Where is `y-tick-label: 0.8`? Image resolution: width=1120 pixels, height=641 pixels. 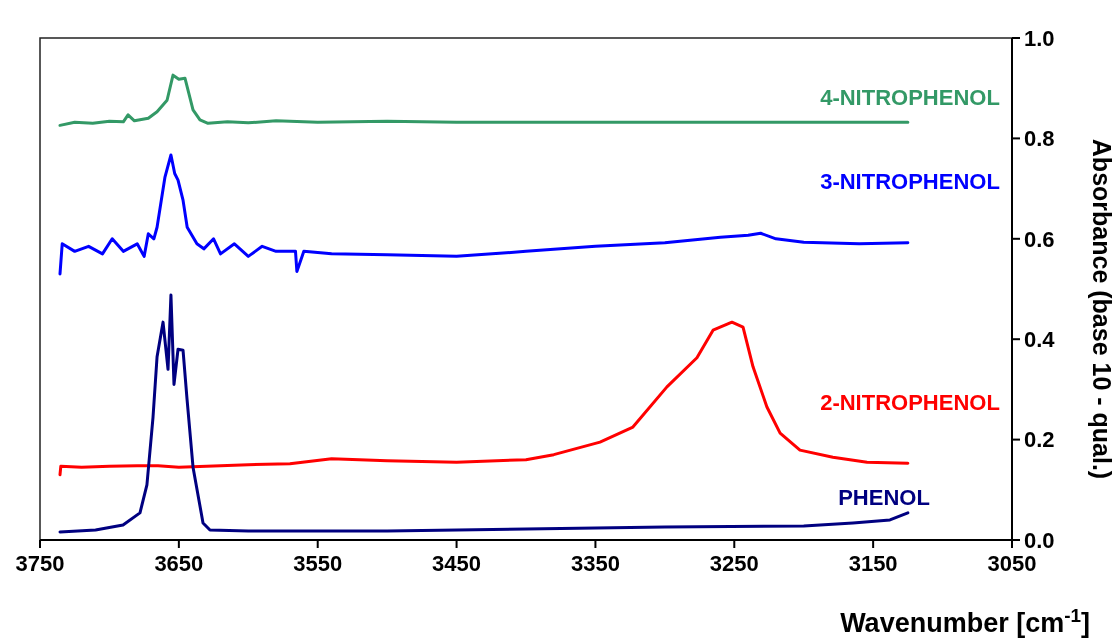
y-tick-label: 0.8 is located at coordinates (1039, 139).